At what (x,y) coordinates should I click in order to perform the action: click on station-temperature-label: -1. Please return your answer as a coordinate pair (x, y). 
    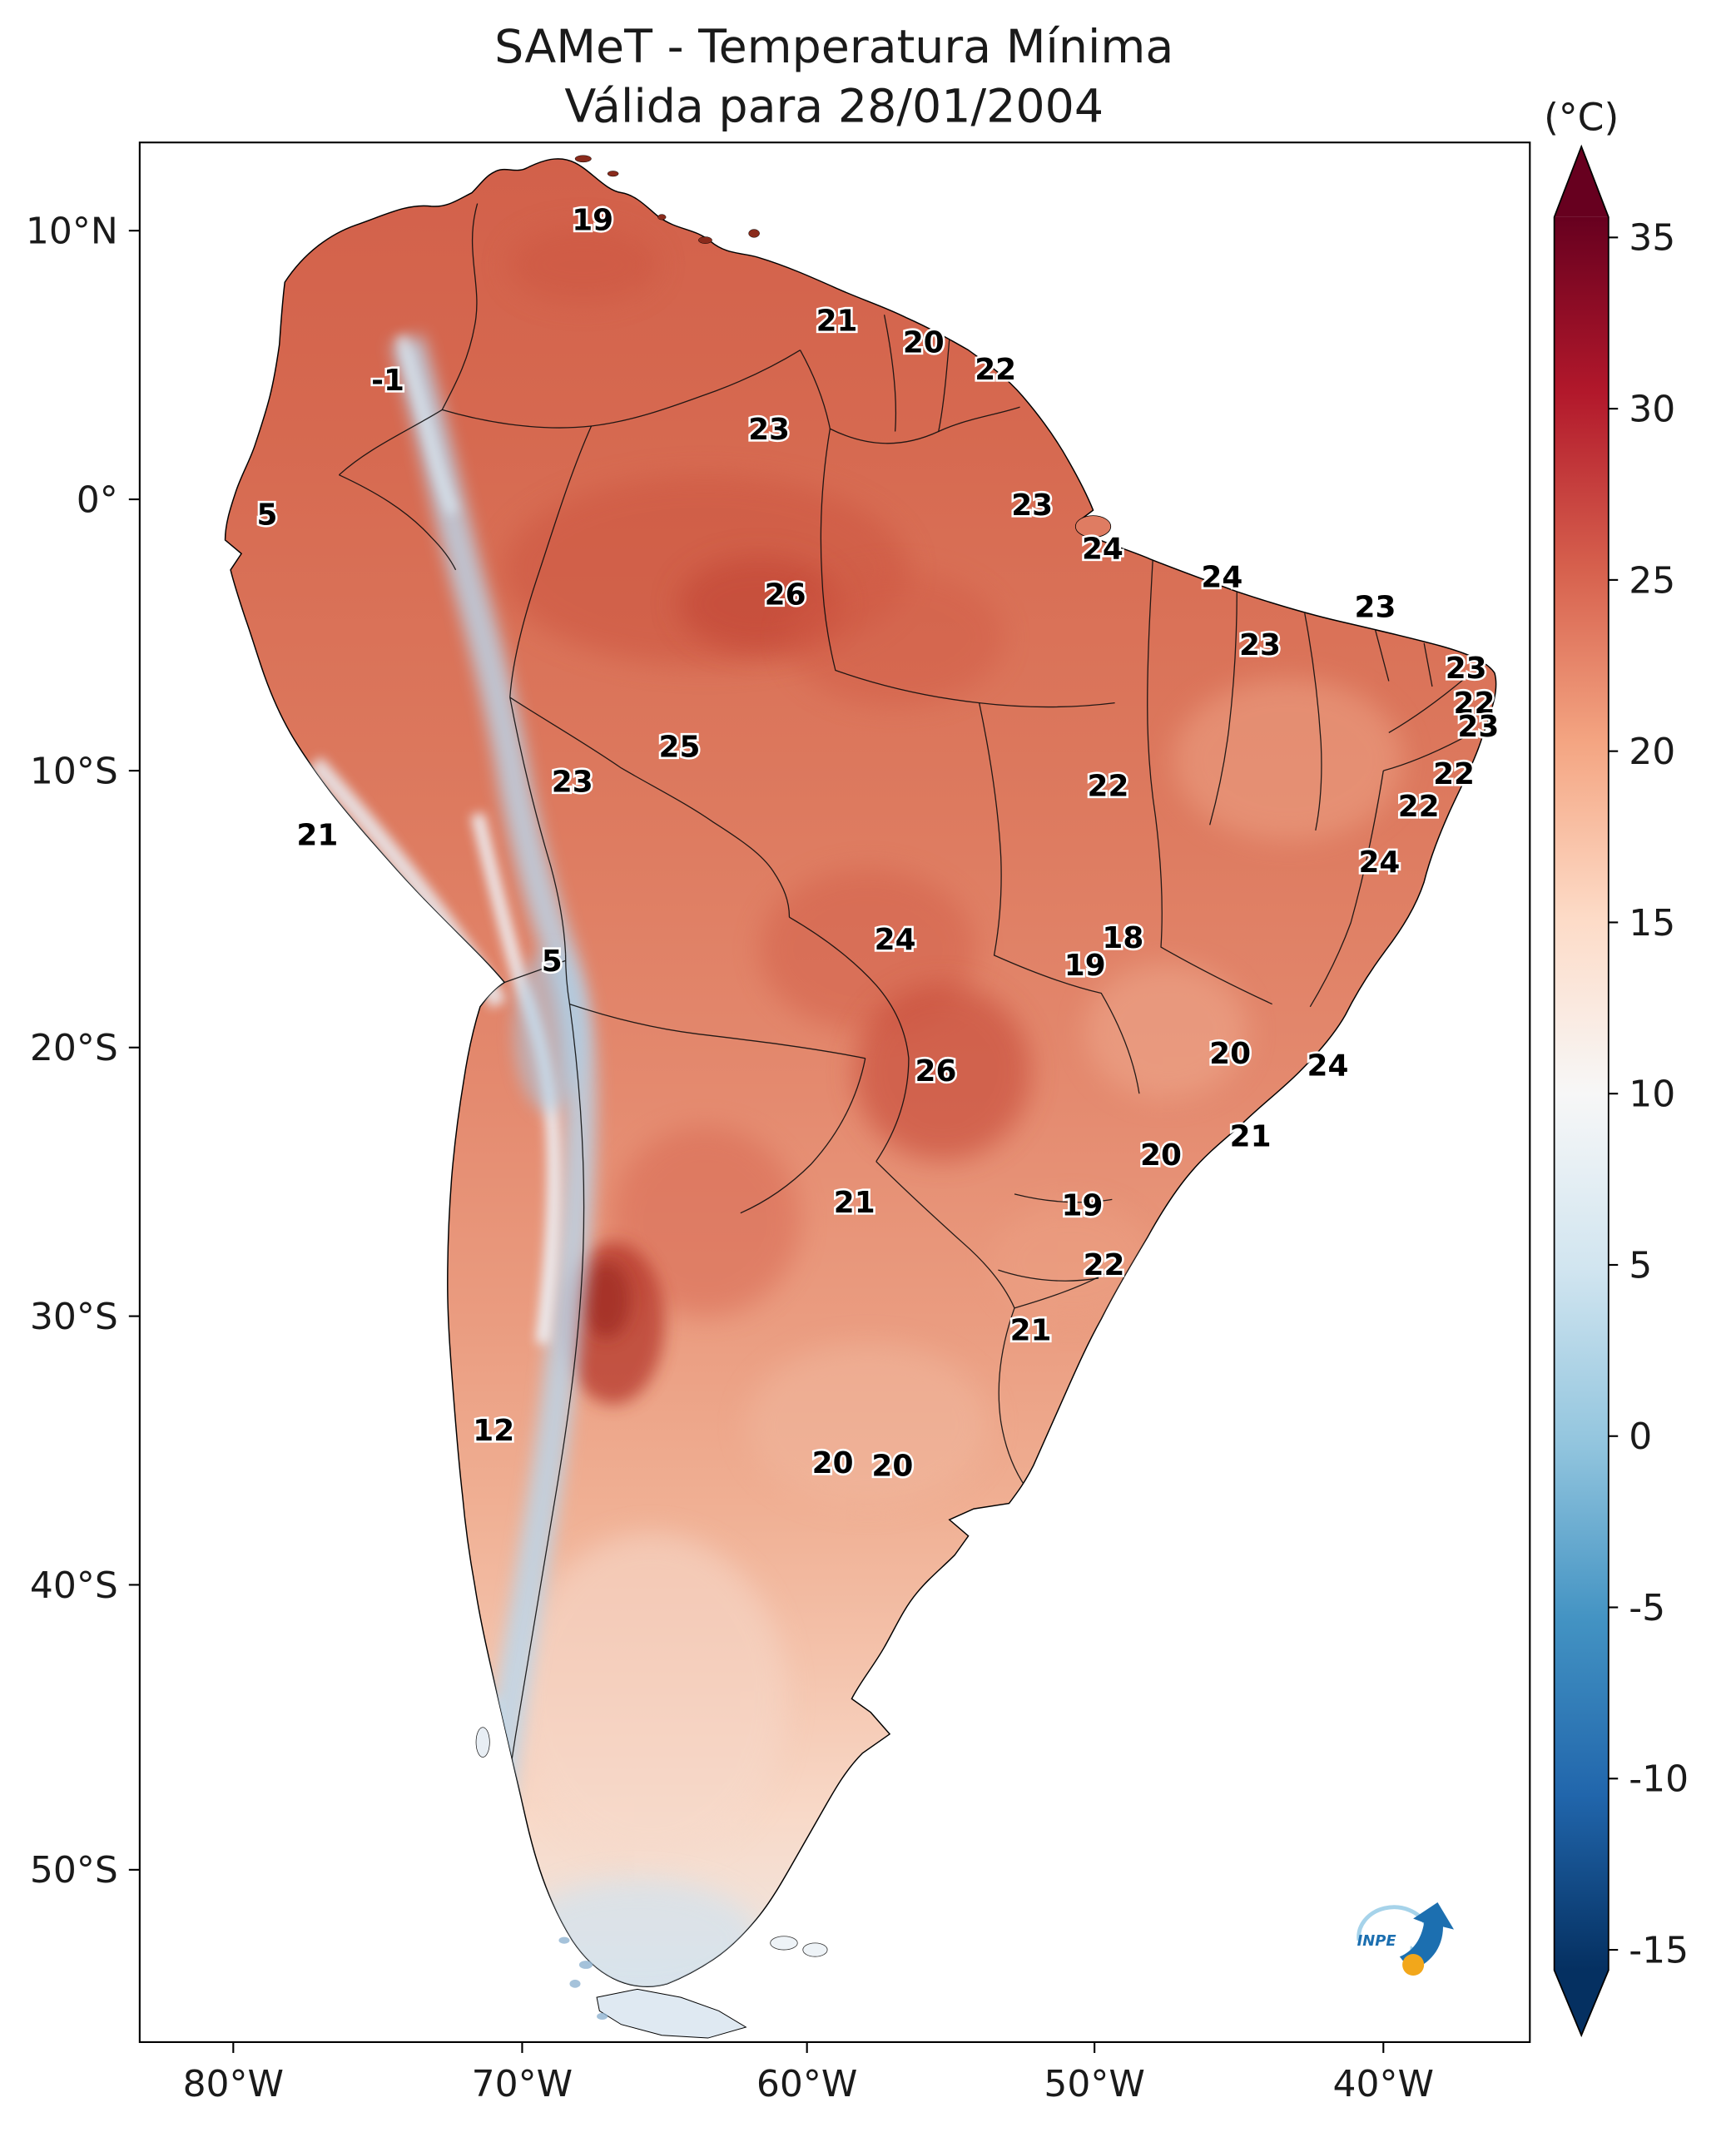
    Looking at the image, I should click on (387, 381).